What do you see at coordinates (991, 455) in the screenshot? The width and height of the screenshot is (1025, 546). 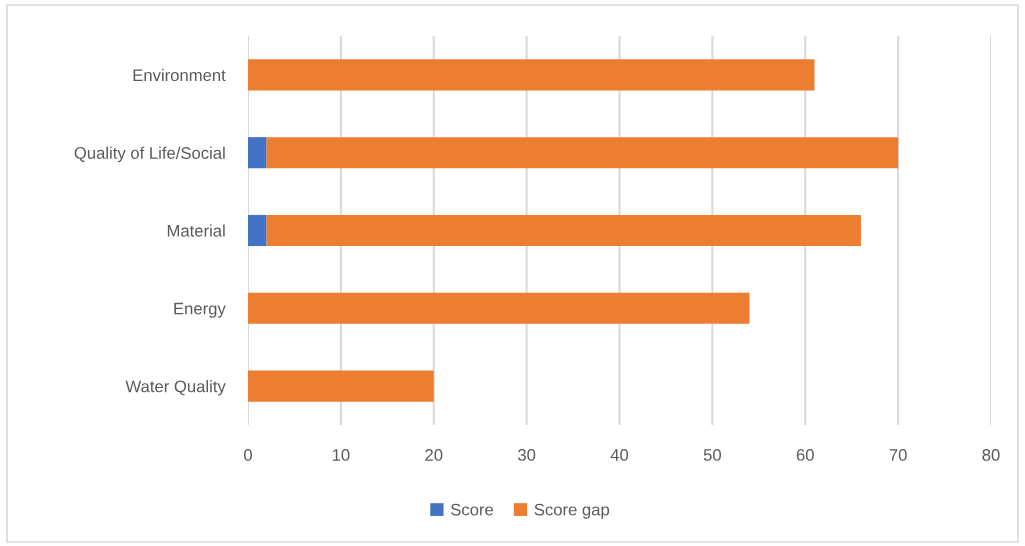 I see `x-tick-label: 80` at bounding box center [991, 455].